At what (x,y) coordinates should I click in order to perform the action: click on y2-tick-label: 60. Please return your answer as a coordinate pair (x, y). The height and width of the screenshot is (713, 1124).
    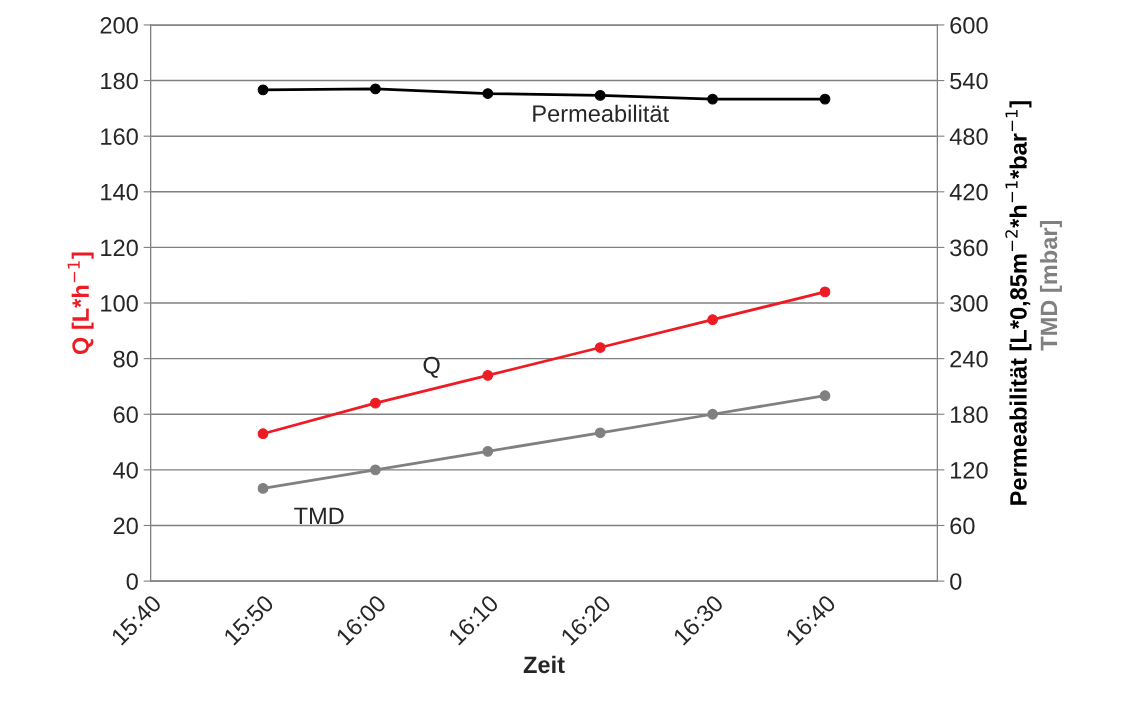
    Looking at the image, I should click on (962, 526).